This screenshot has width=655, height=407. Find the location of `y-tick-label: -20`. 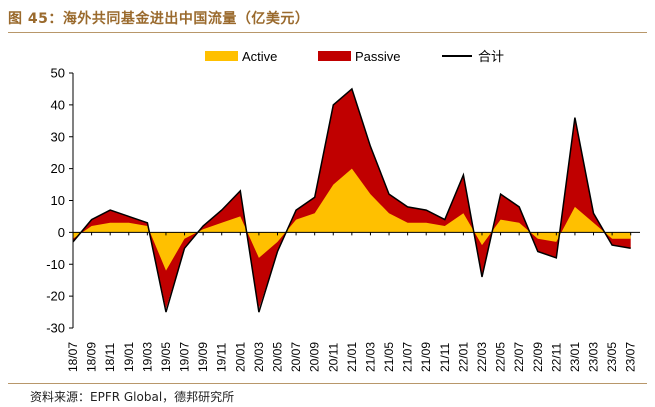

y-tick-label: -20 is located at coordinates (55, 296).